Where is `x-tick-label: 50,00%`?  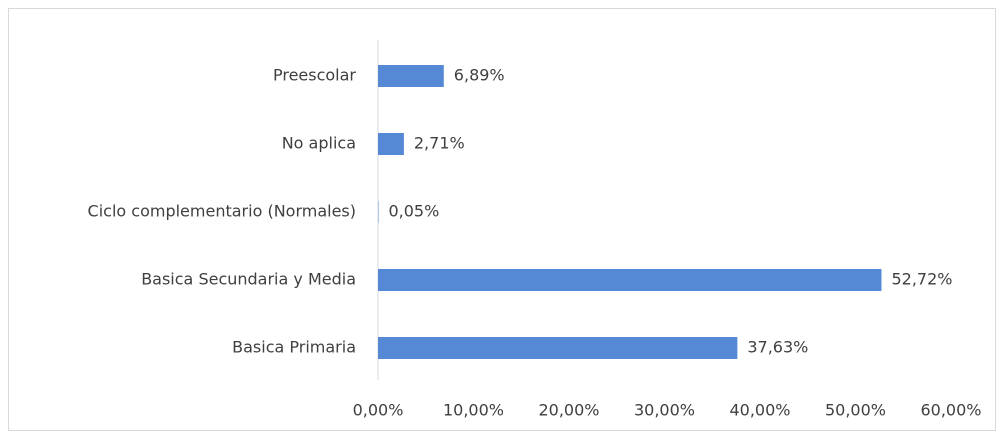
x-tick-label: 50,00% is located at coordinates (855, 410).